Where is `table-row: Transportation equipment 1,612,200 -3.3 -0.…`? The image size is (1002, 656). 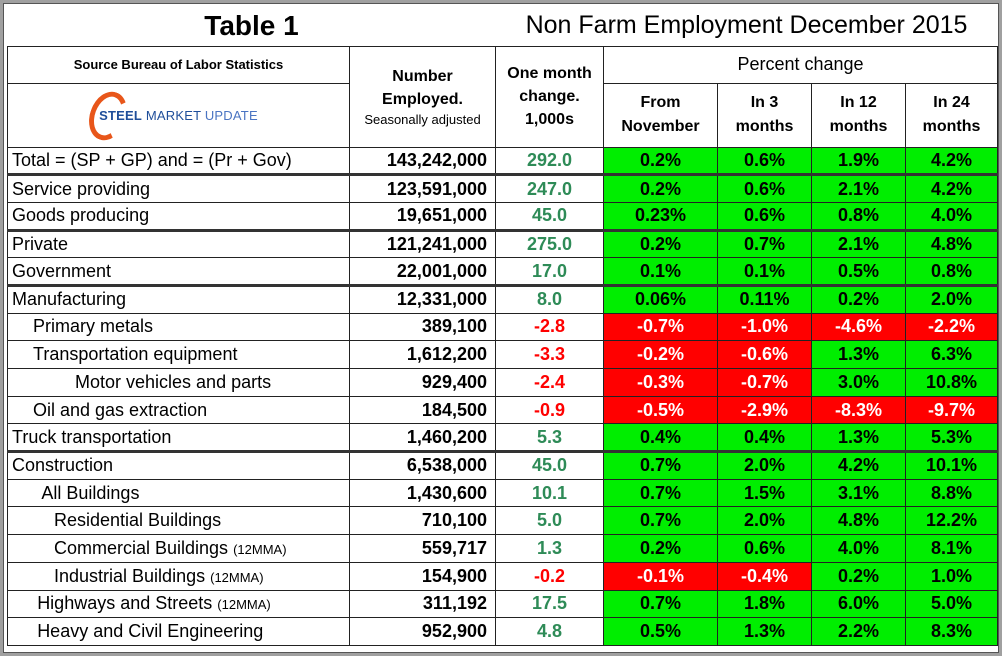 table-row: Transportation equipment 1,612,200 -3.3 -0.… is located at coordinates (503, 354).